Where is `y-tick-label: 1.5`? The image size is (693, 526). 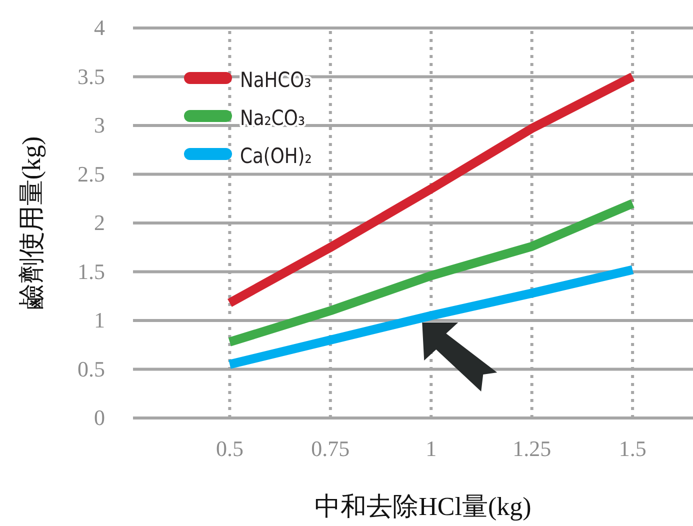
y-tick-label: 1.5 is located at coordinates (91, 271).